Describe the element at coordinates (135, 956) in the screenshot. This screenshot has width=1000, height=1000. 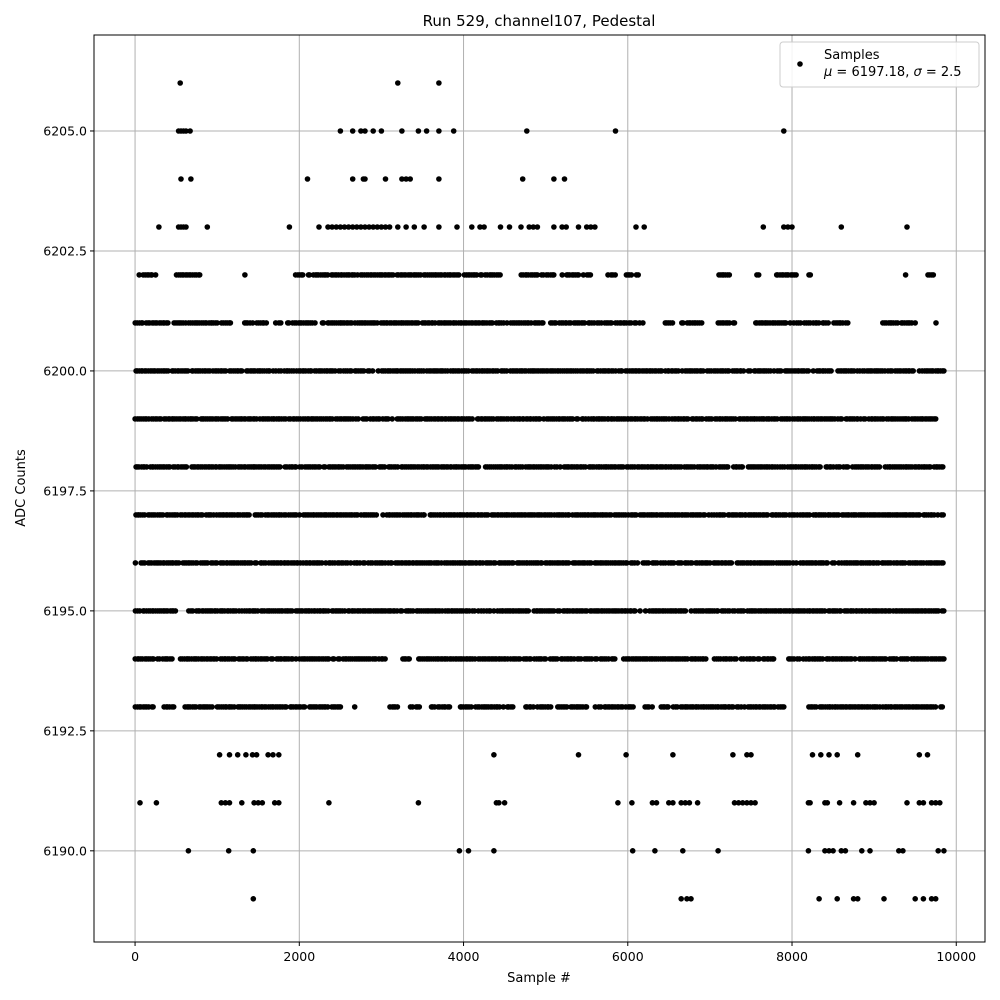
I see `x-tick-label: 0` at that location.